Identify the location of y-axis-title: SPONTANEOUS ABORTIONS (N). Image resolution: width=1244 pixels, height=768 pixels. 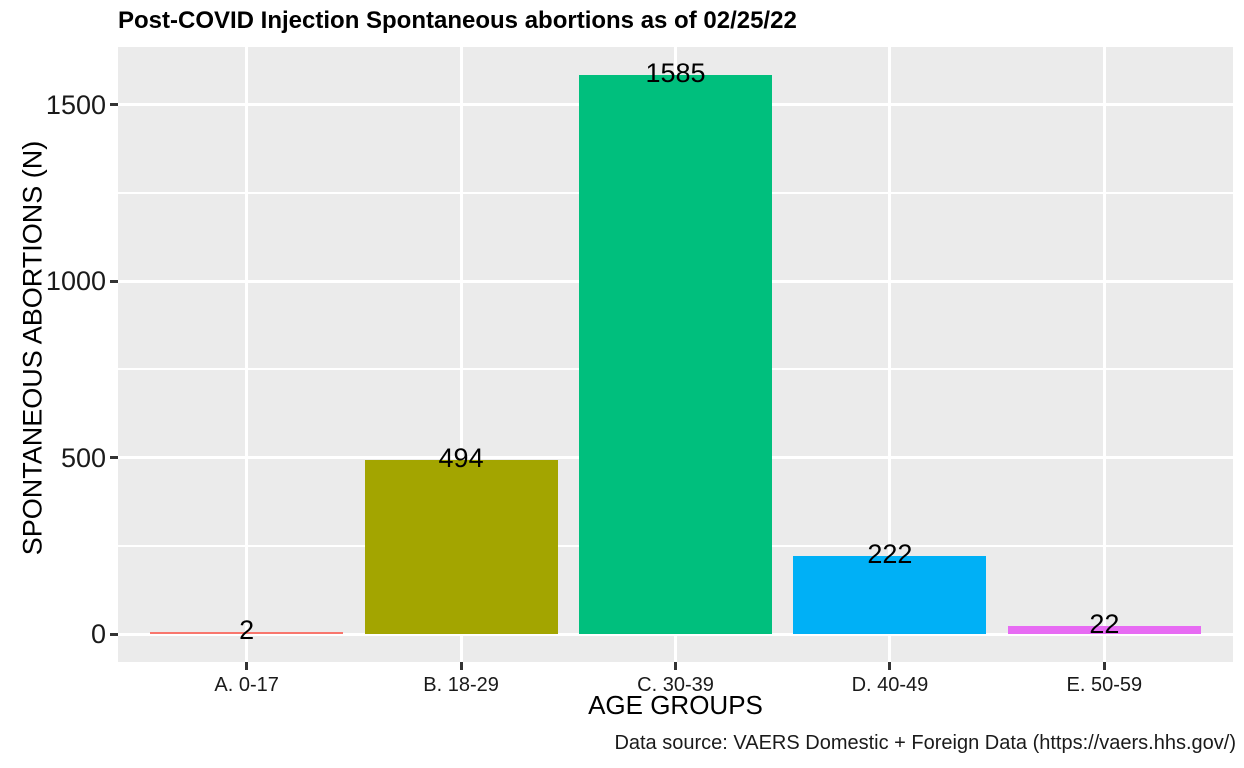
(32, 348).